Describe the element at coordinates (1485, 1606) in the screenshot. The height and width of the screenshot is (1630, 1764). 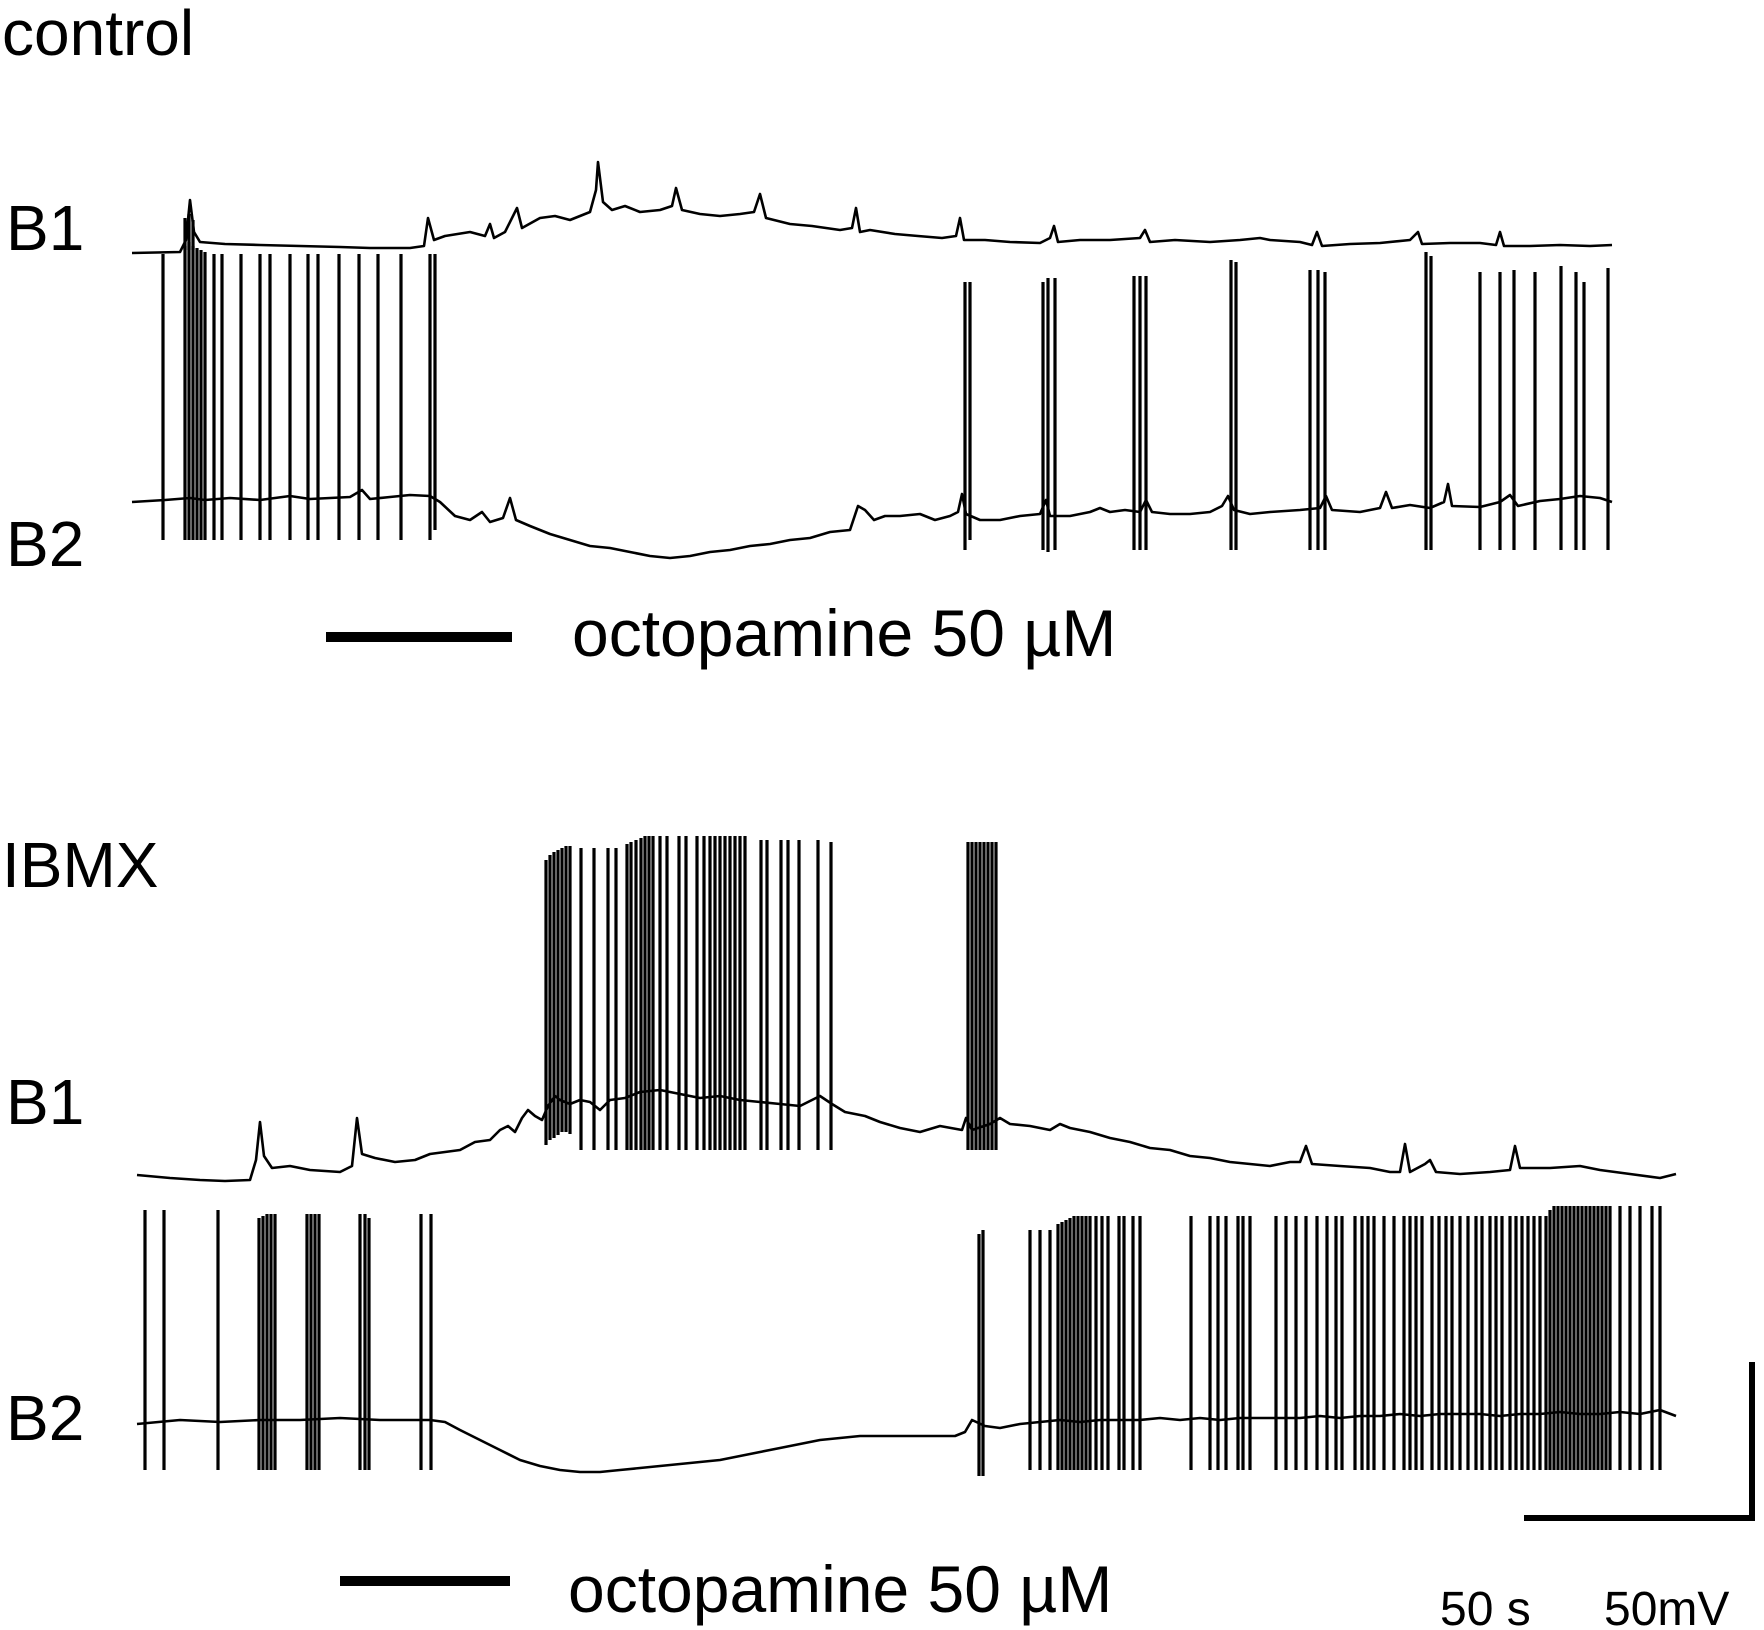
I see `scale-bar-time-label: 50 s` at that location.